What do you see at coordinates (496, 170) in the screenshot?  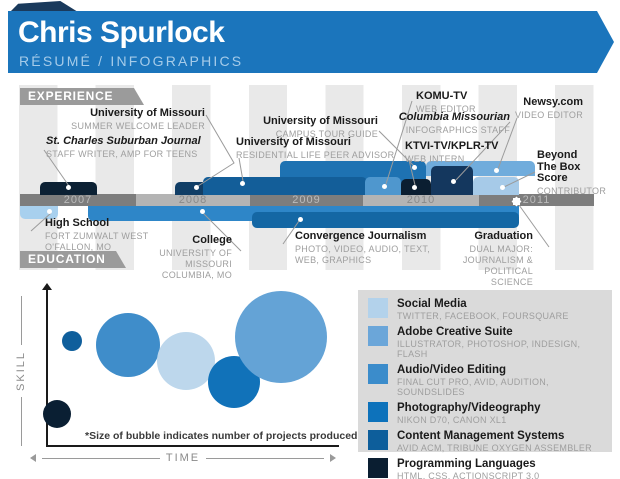 I see `dot-newsy` at bounding box center [496, 170].